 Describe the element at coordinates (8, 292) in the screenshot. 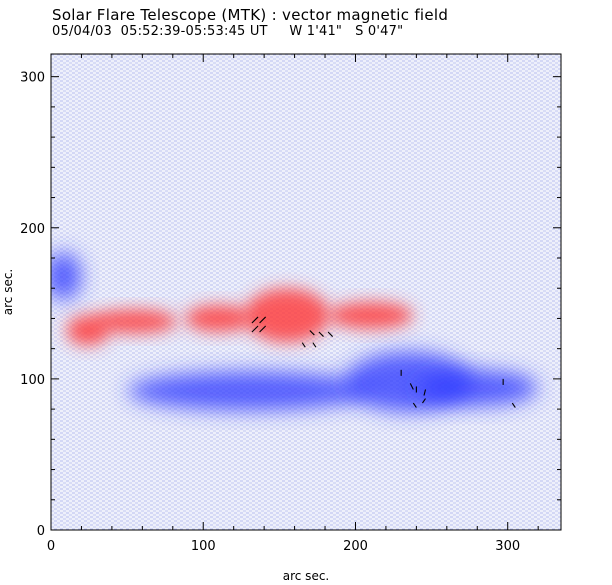

I see `y-axis-label: arc sec.` at that location.